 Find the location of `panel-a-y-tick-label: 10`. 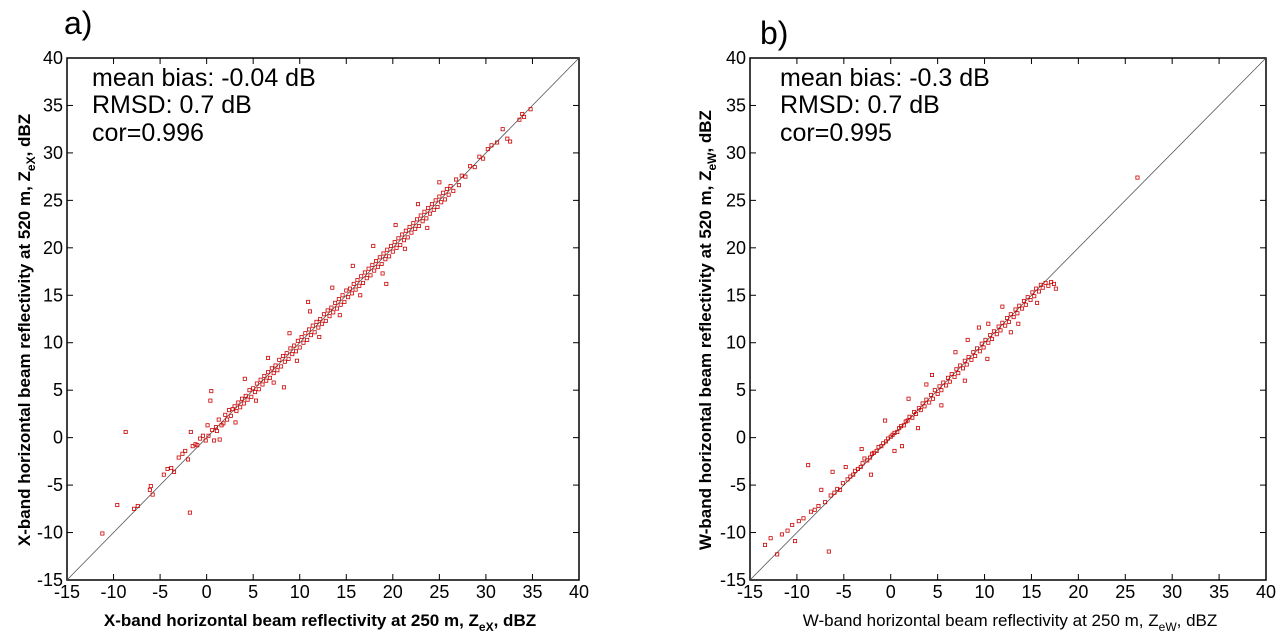

panel-a-y-tick-label: 10 is located at coordinates (53, 343).